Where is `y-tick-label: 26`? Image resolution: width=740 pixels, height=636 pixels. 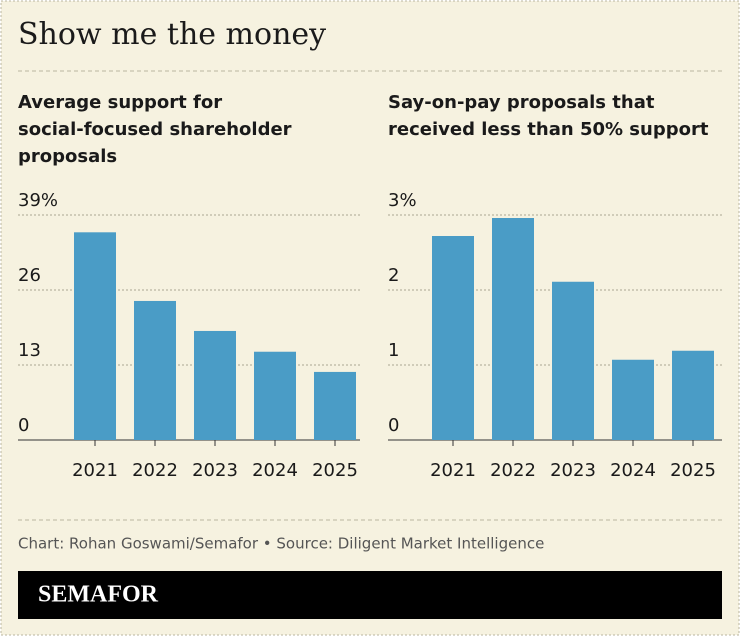 y-tick-label: 26 is located at coordinates (29, 275).